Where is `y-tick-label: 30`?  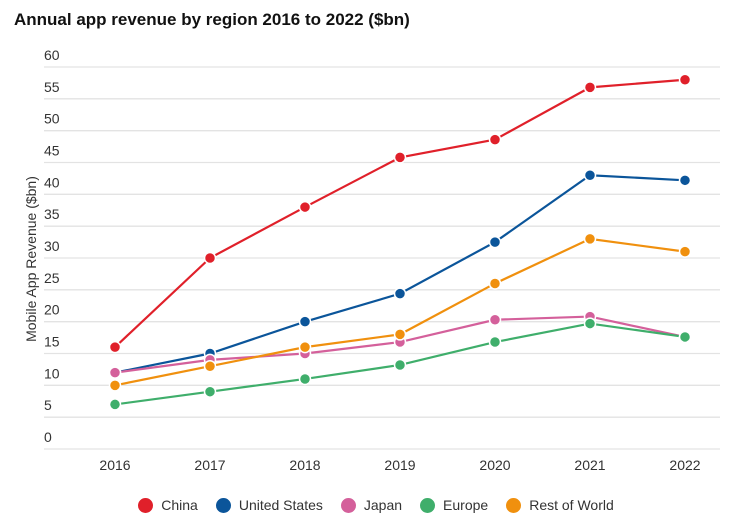 y-tick-label: 30 is located at coordinates (52, 246).